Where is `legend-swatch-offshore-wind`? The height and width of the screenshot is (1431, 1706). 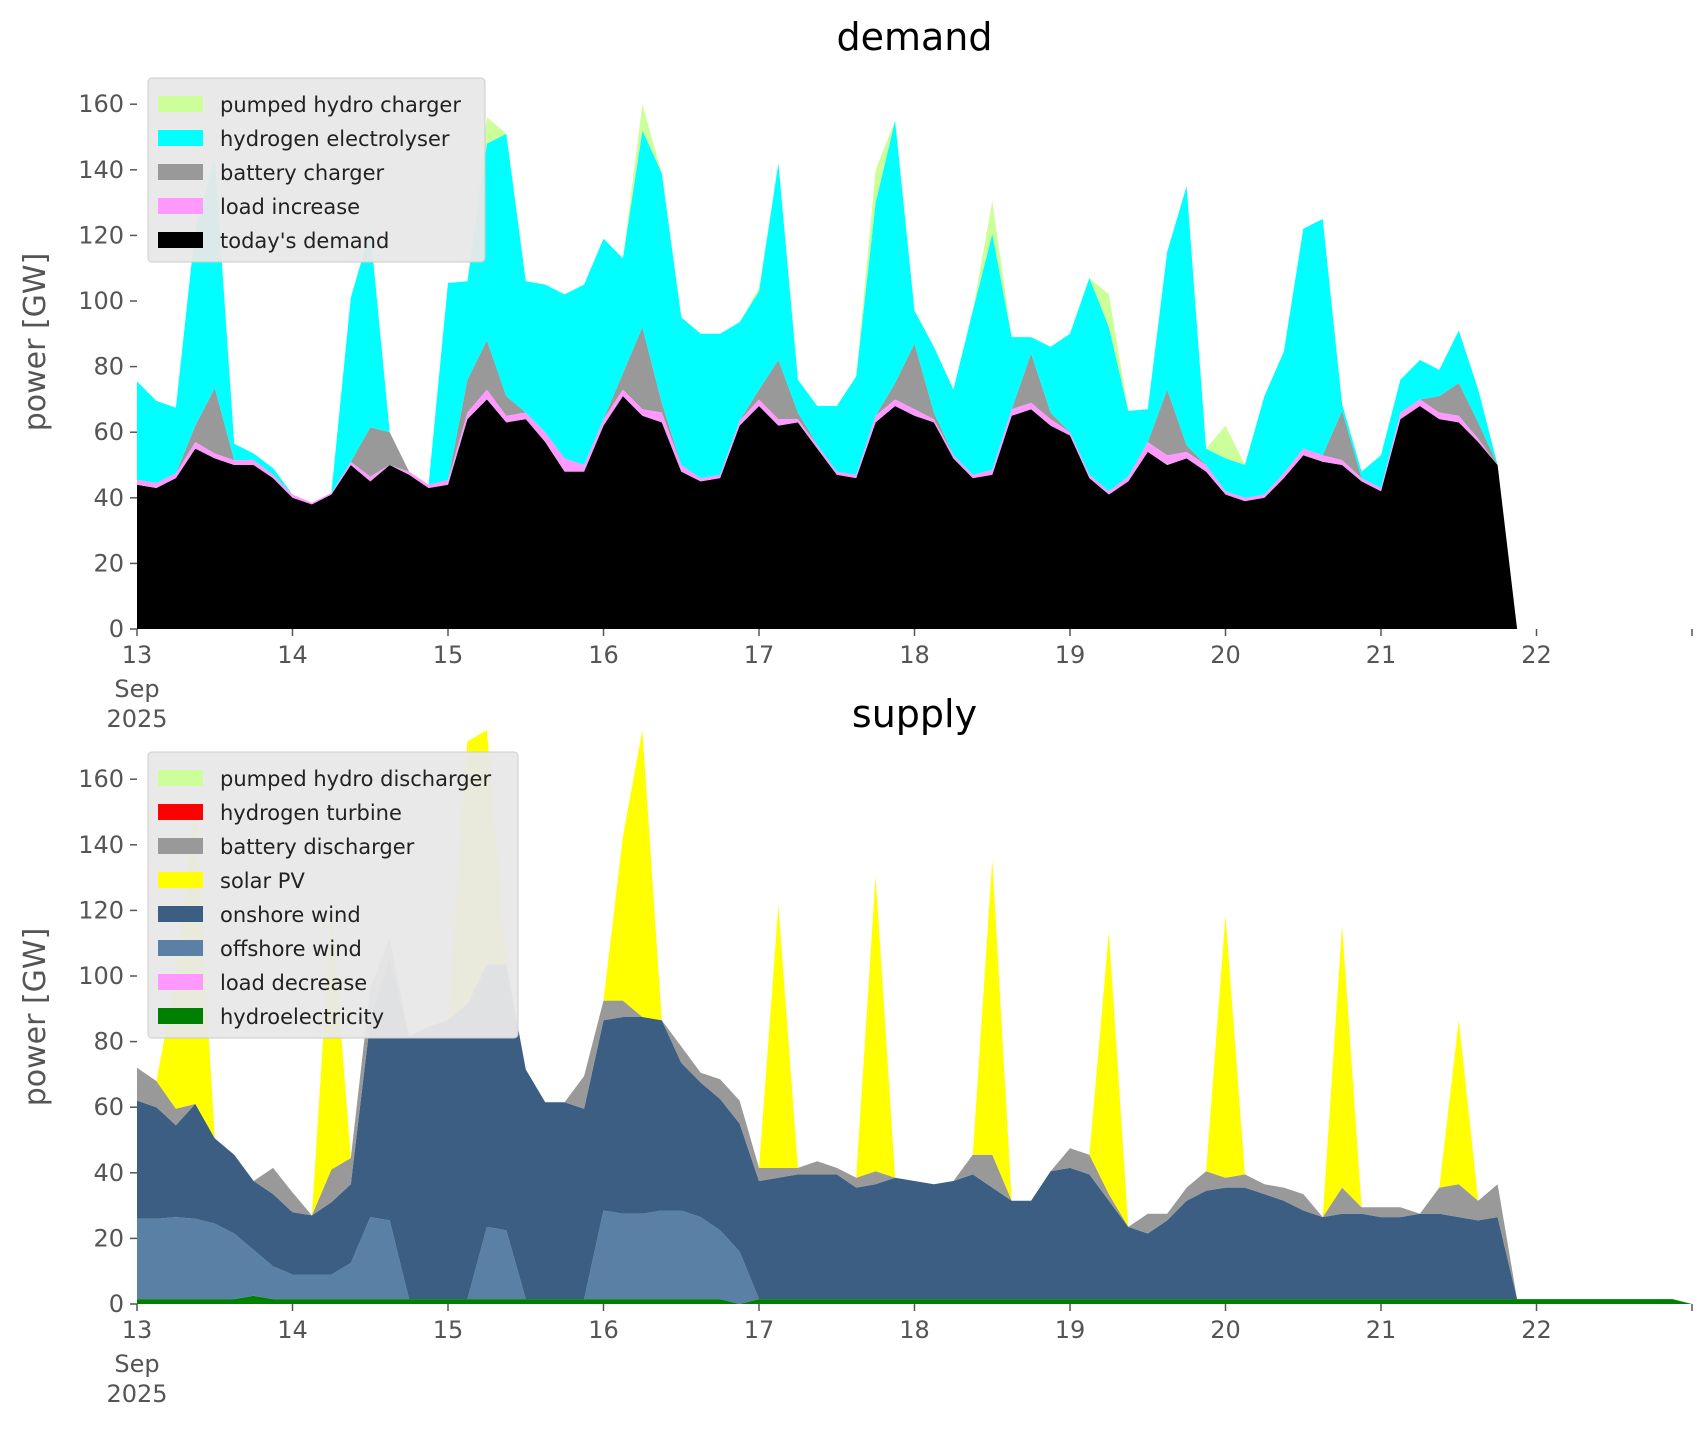
legend-swatch-offshore-wind is located at coordinates (180, 948).